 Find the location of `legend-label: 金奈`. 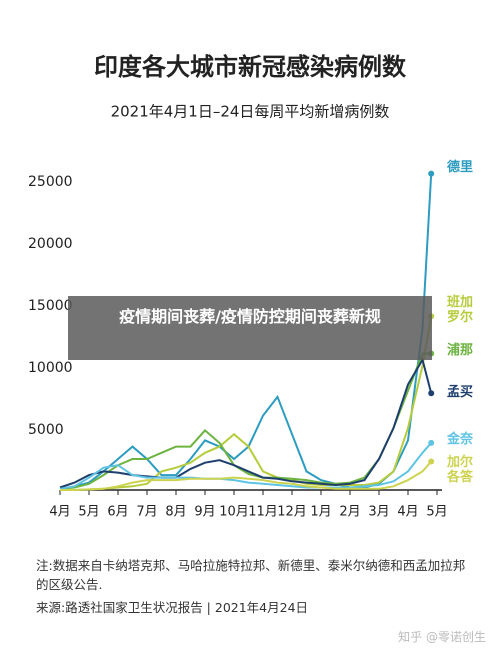

legend-label: 金奈 is located at coordinates (460, 439).